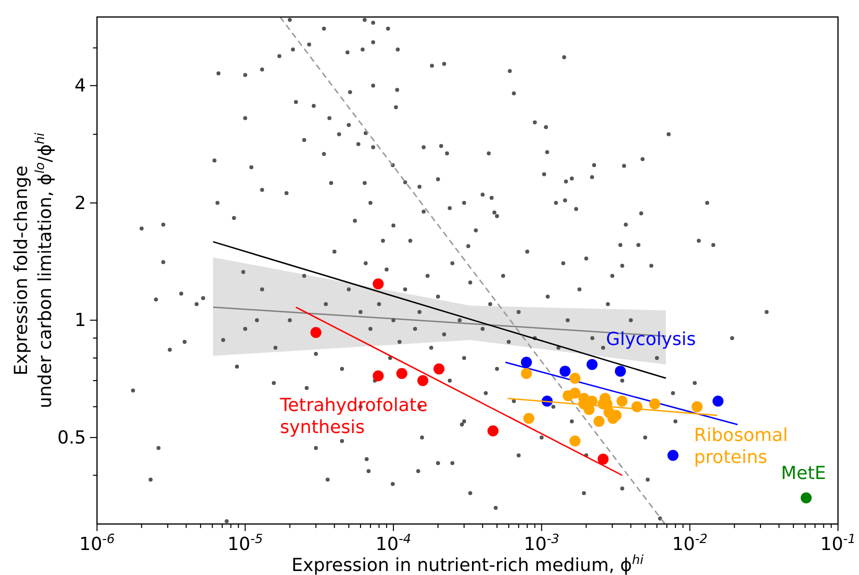 This screenshot has height=575, width=859. What do you see at coordinates (80, 321) in the screenshot?
I see `y-tick-label: 1` at bounding box center [80, 321].